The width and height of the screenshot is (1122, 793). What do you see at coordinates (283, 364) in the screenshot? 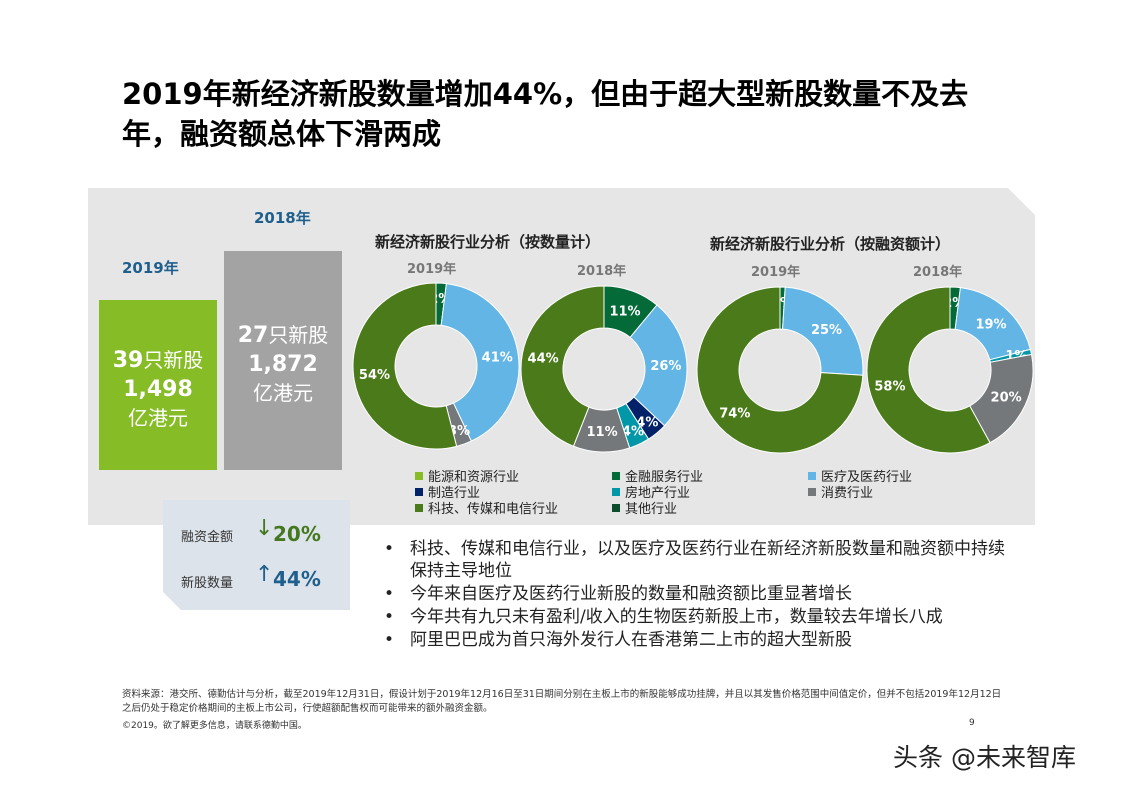
I see `amount: 1,872` at bounding box center [283, 364].